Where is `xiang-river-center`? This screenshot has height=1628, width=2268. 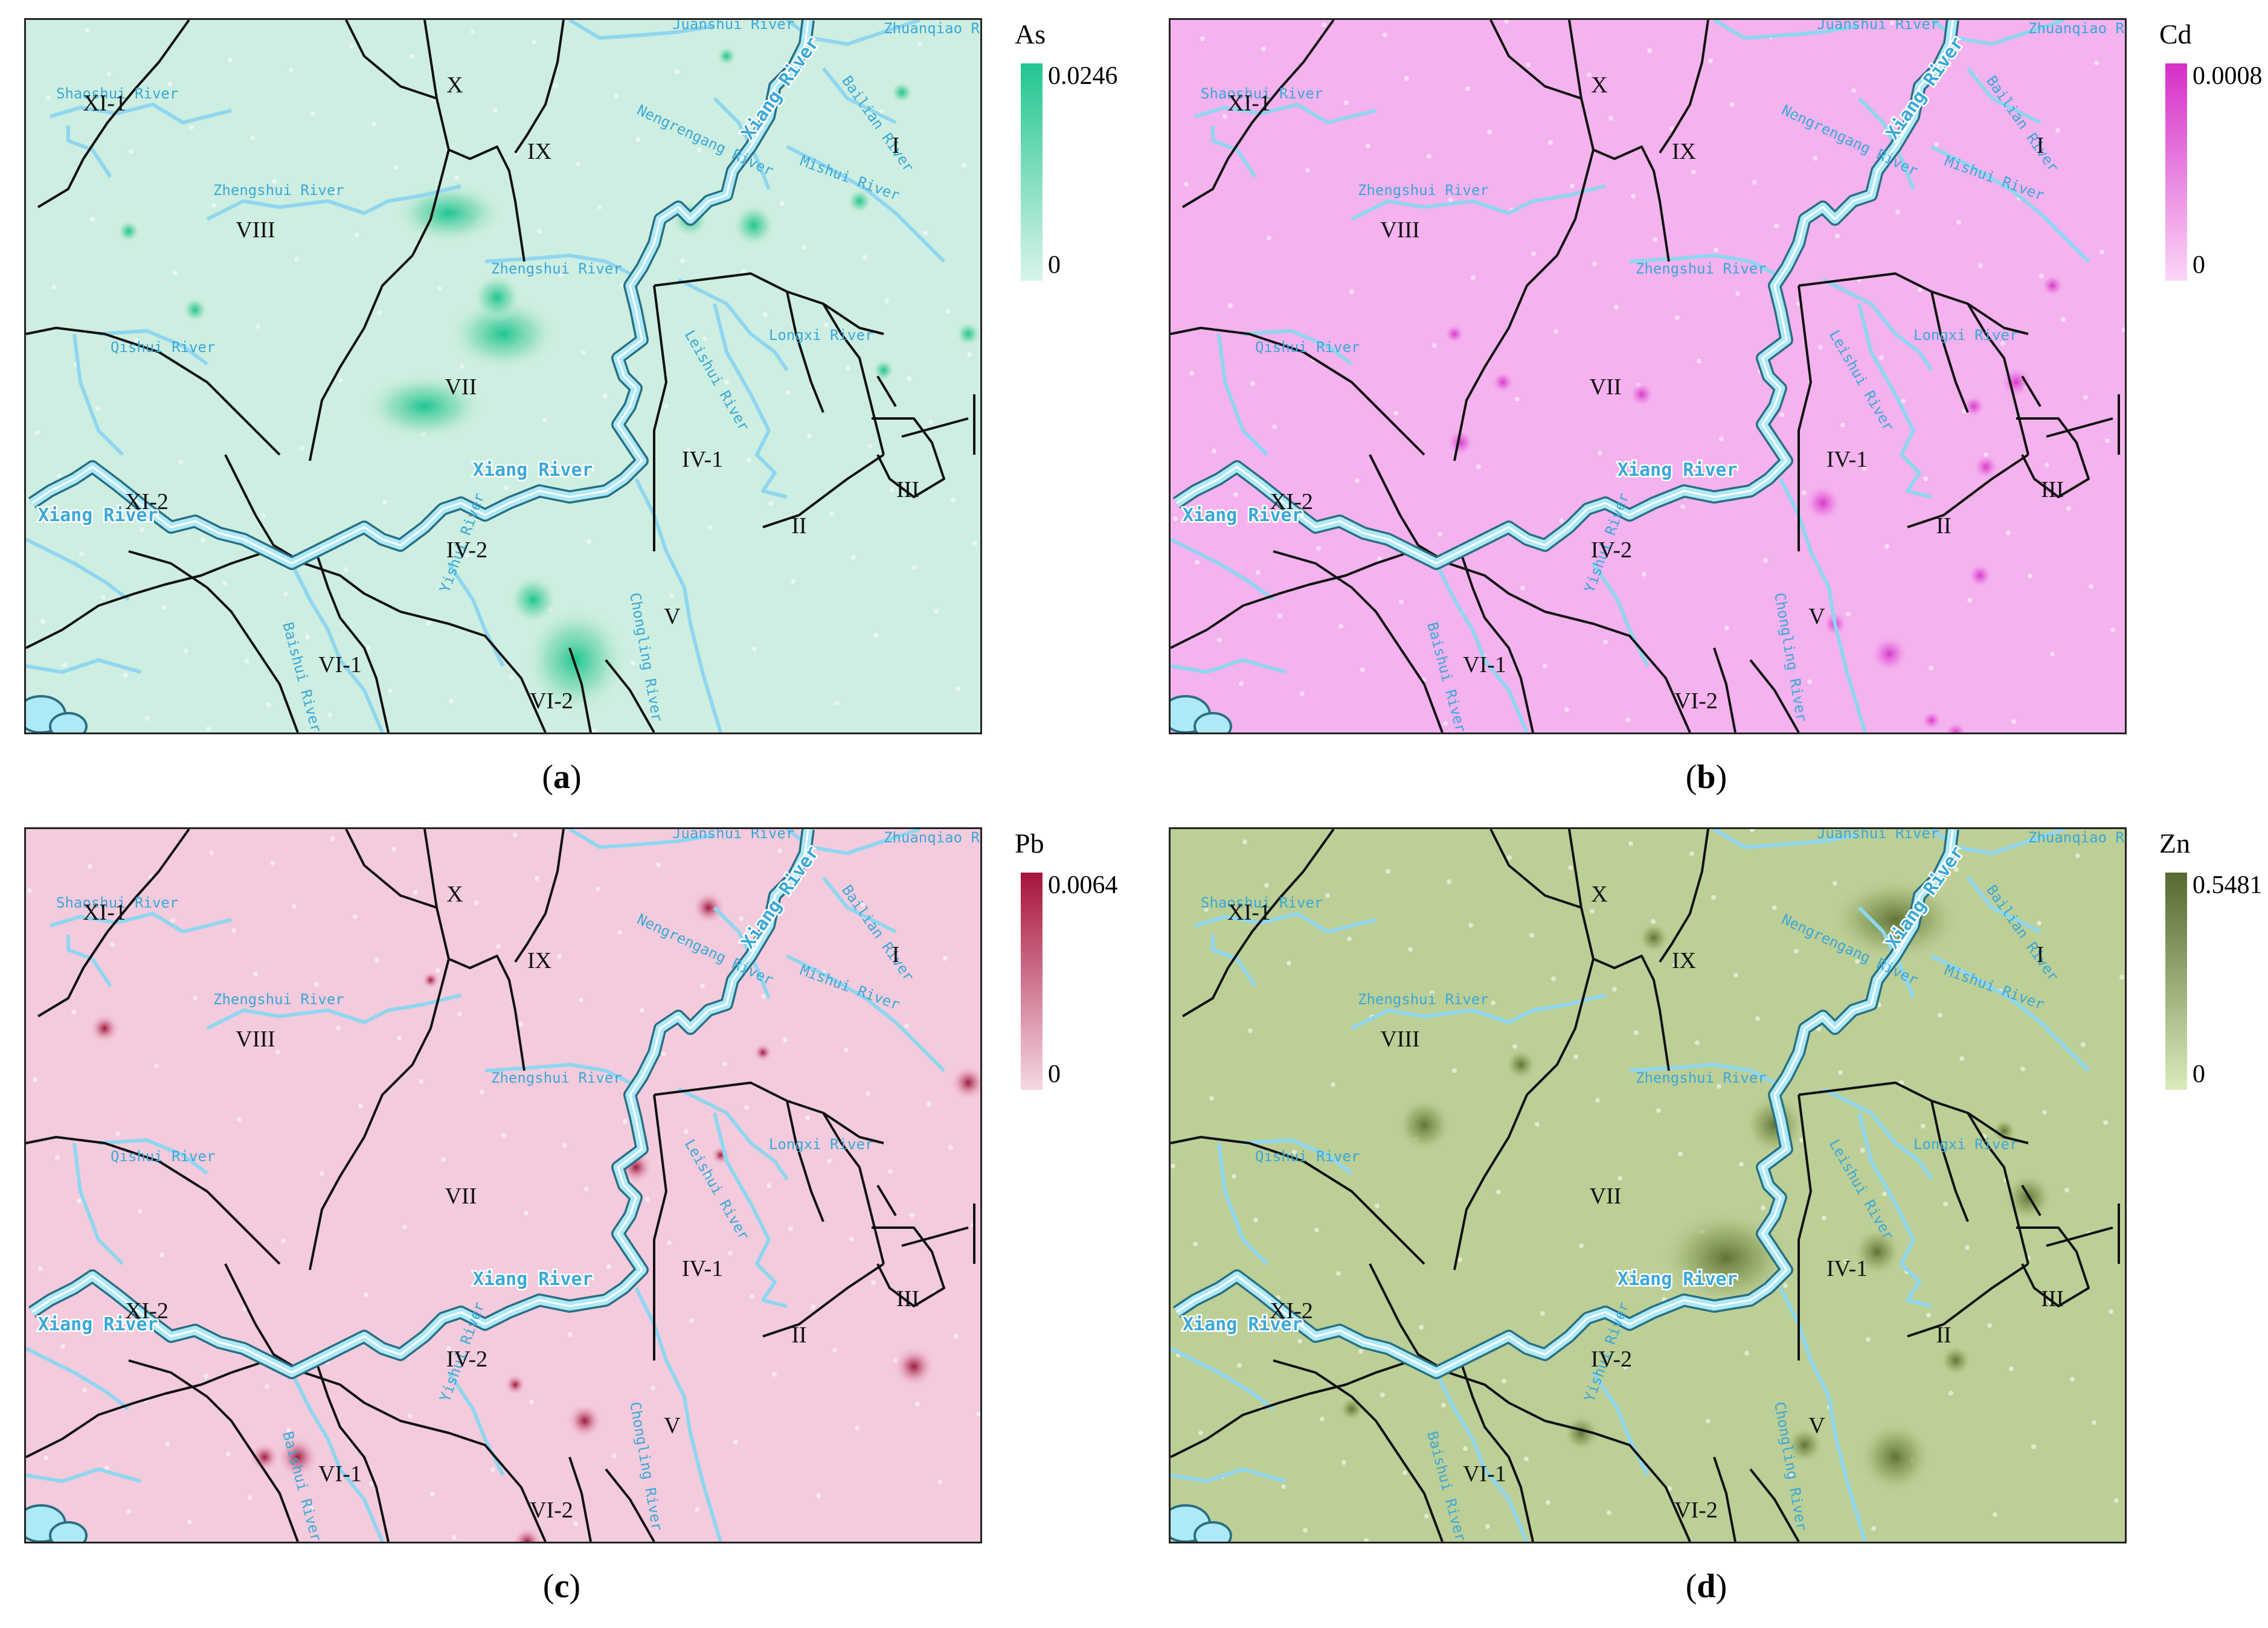
xiang-river-center is located at coordinates (1565, 293).